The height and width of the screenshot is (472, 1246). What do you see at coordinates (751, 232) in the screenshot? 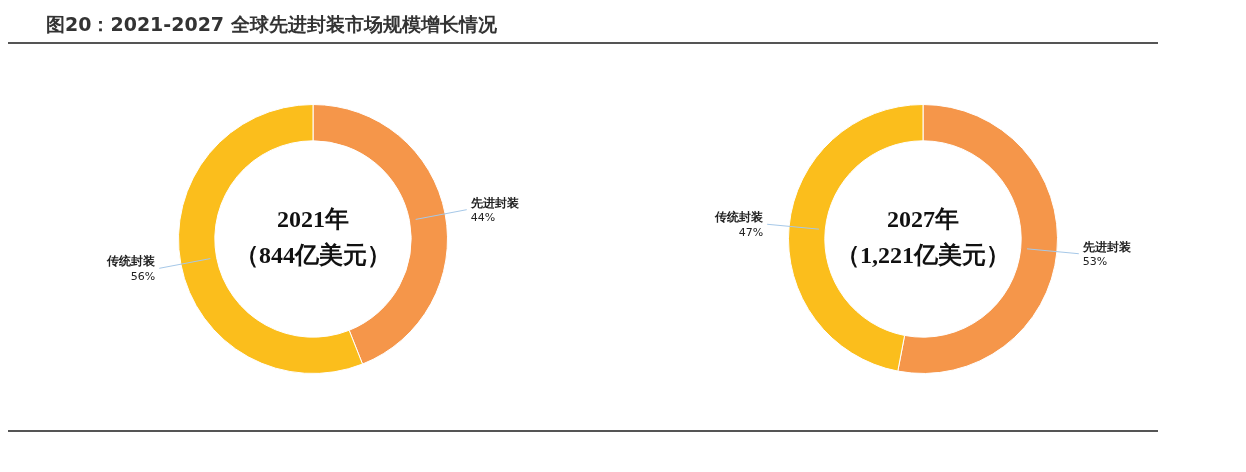
I see `data-label: 47%` at bounding box center [751, 232].